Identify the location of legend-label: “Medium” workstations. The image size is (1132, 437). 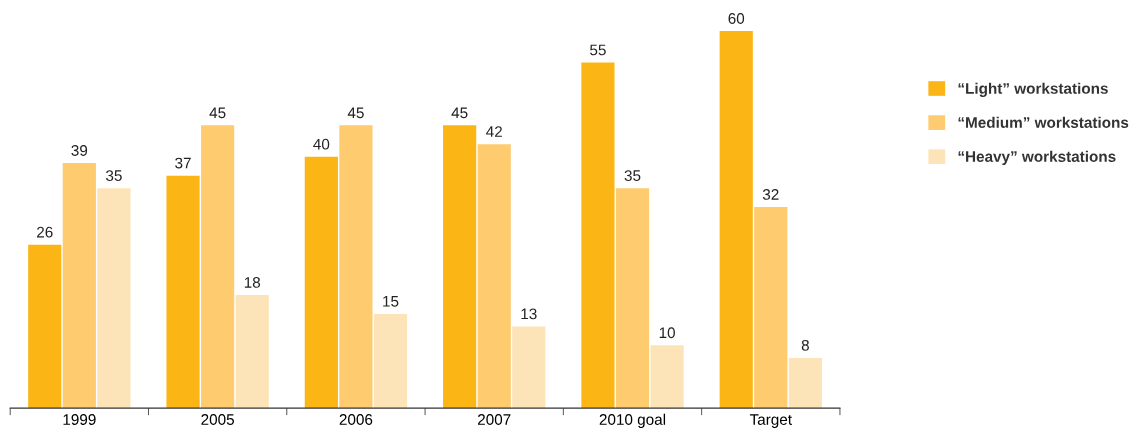
(1043, 122).